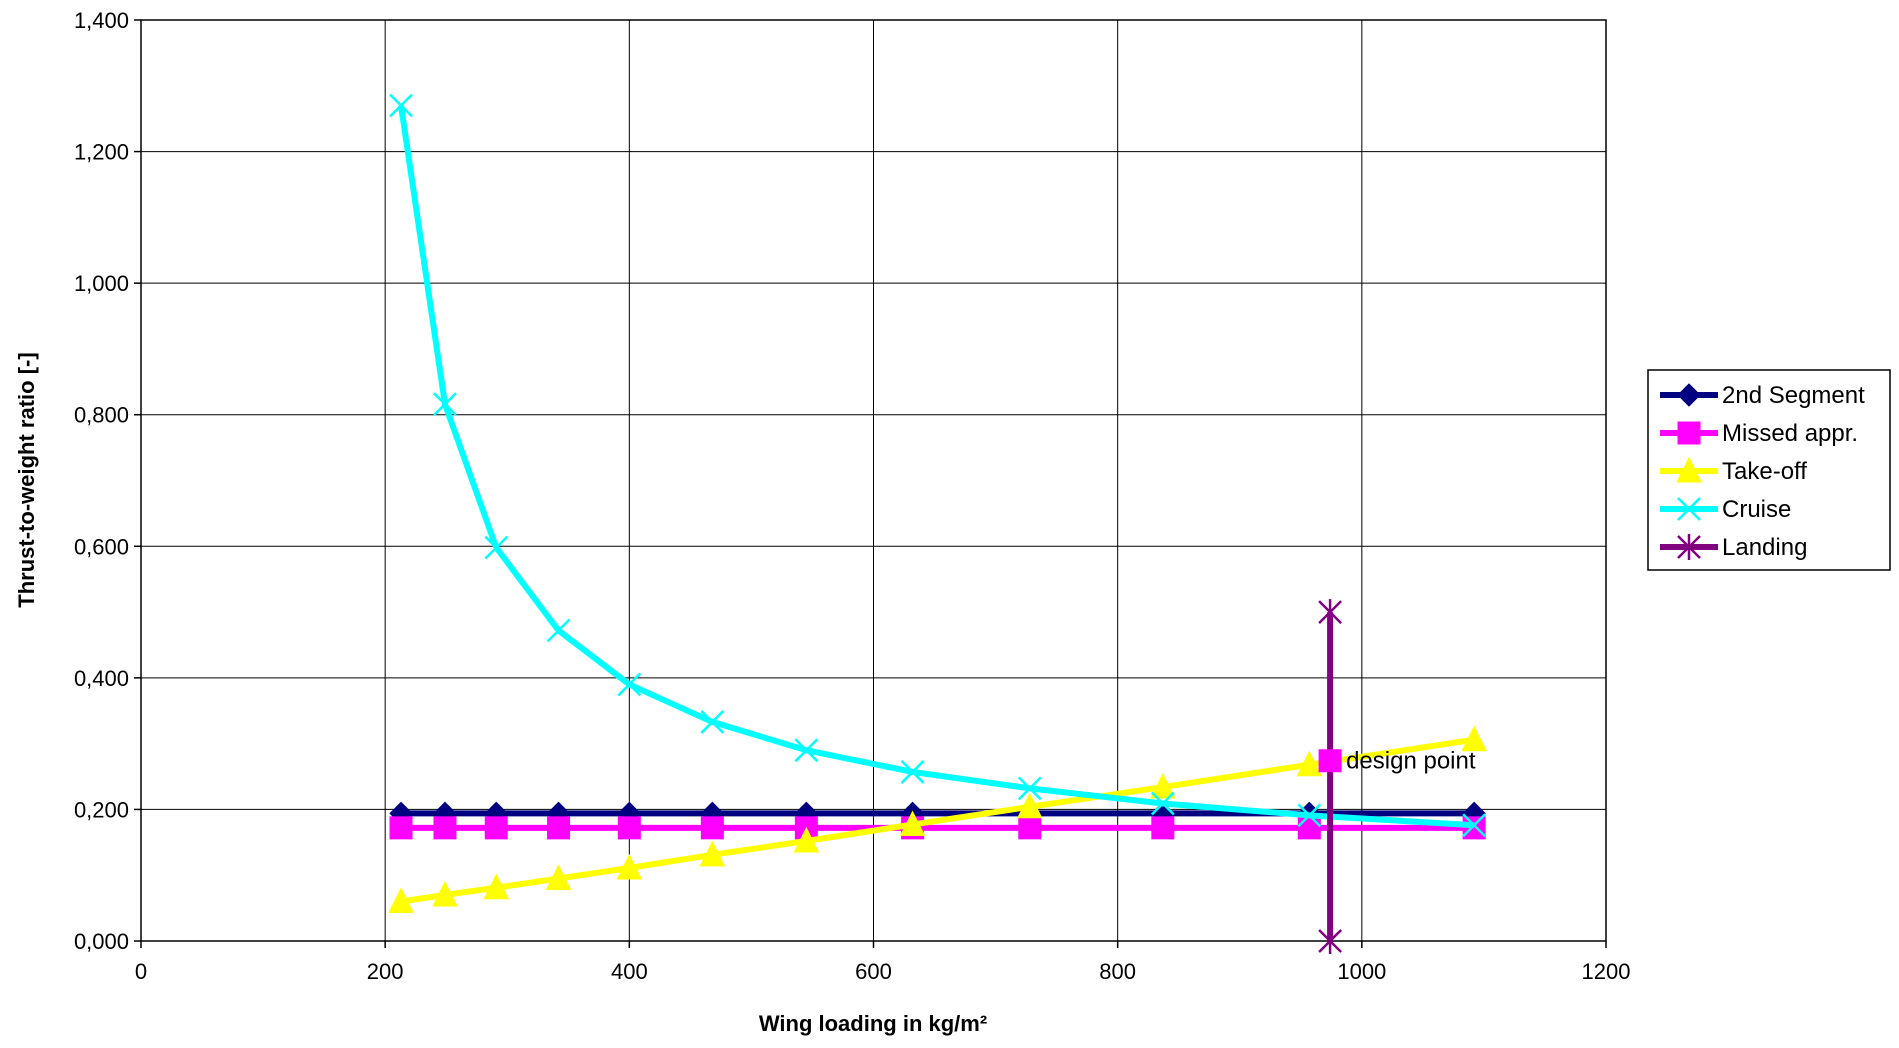  What do you see at coordinates (26, 479) in the screenshot?
I see `y-axis-title: Thrust-to-weight ratio [-]` at bounding box center [26, 479].